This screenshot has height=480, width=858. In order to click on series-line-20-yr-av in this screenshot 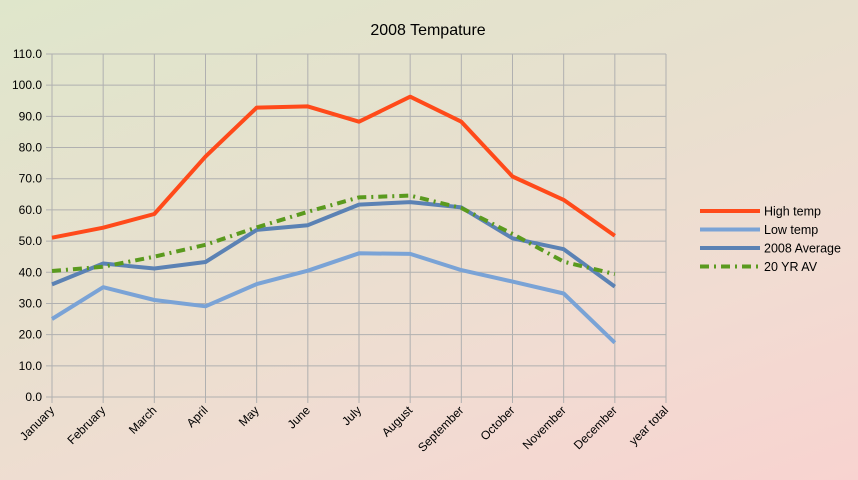, I will do `click(333, 235)`.